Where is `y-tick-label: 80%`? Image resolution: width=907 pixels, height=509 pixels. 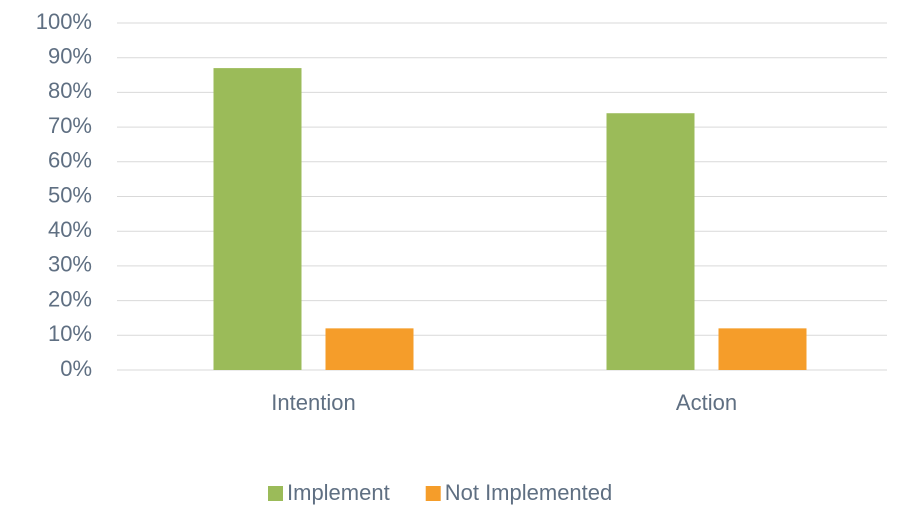
y-tick-label: 80% is located at coordinates (70, 90).